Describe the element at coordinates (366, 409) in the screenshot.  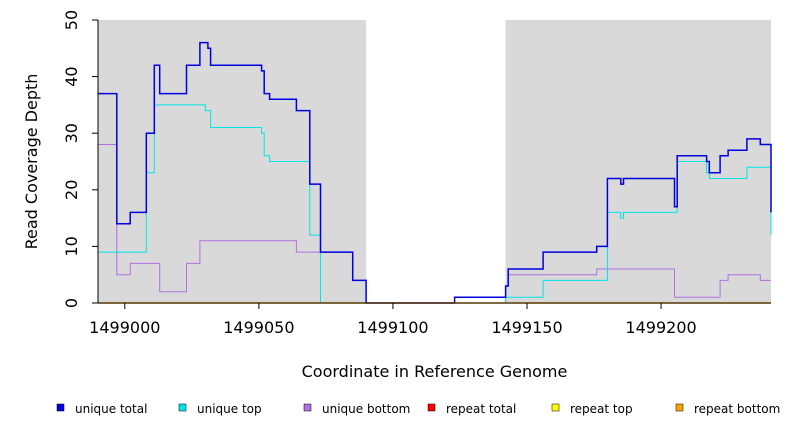
I see `legend-label: unique bottom` at that location.